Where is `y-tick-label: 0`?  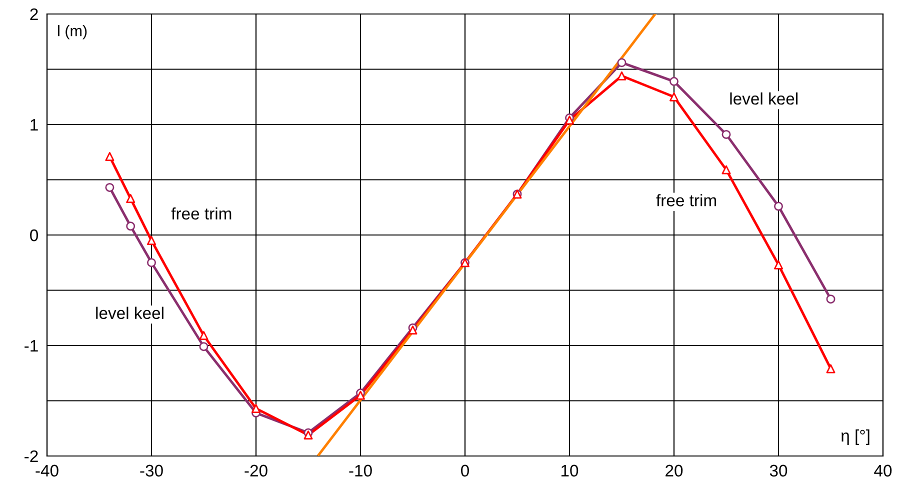 y-tick-label: 0 is located at coordinates (34, 235).